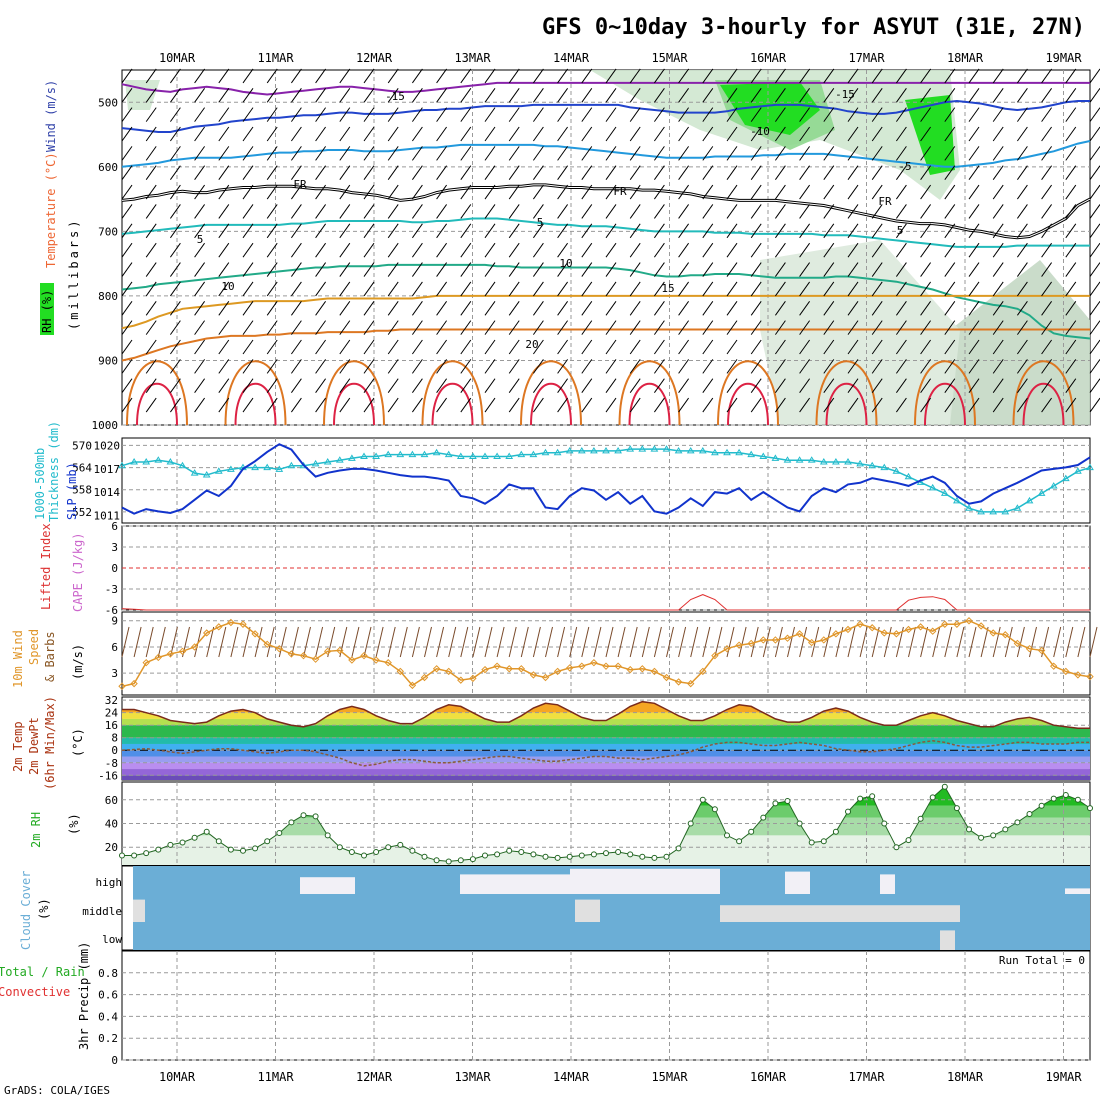 The image size is (1100, 1104). What do you see at coordinates (111, 700) in the screenshot?
I see `temp-tick: 32` at bounding box center [111, 700].